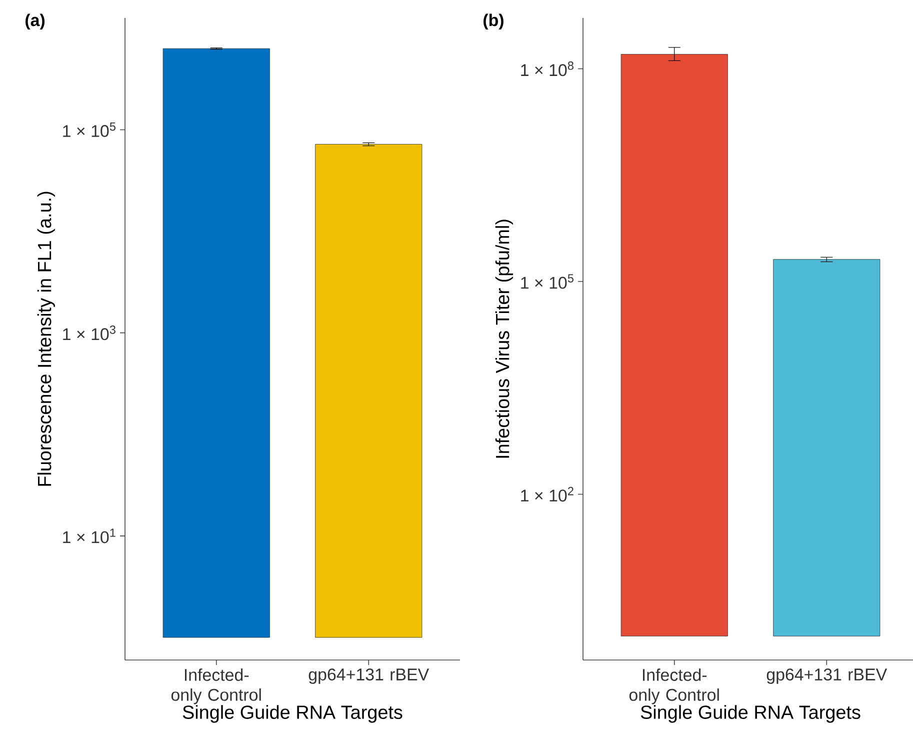 This screenshot has width=913, height=749. What do you see at coordinates (89, 536) in the screenshot?
I see `y-tick-label: 1 × 10$^{1}$` at bounding box center [89, 536].